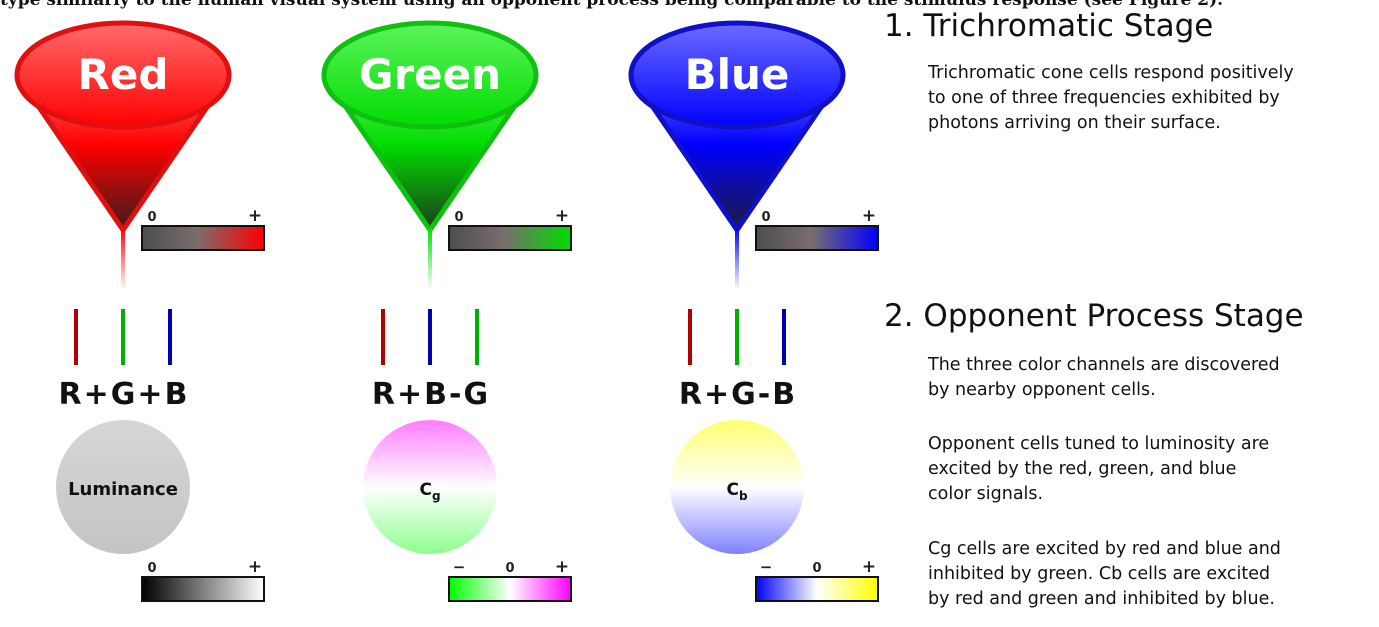 The image size is (1379, 627). I want to click on channel-formula: R+G+B, so click(123, 394).